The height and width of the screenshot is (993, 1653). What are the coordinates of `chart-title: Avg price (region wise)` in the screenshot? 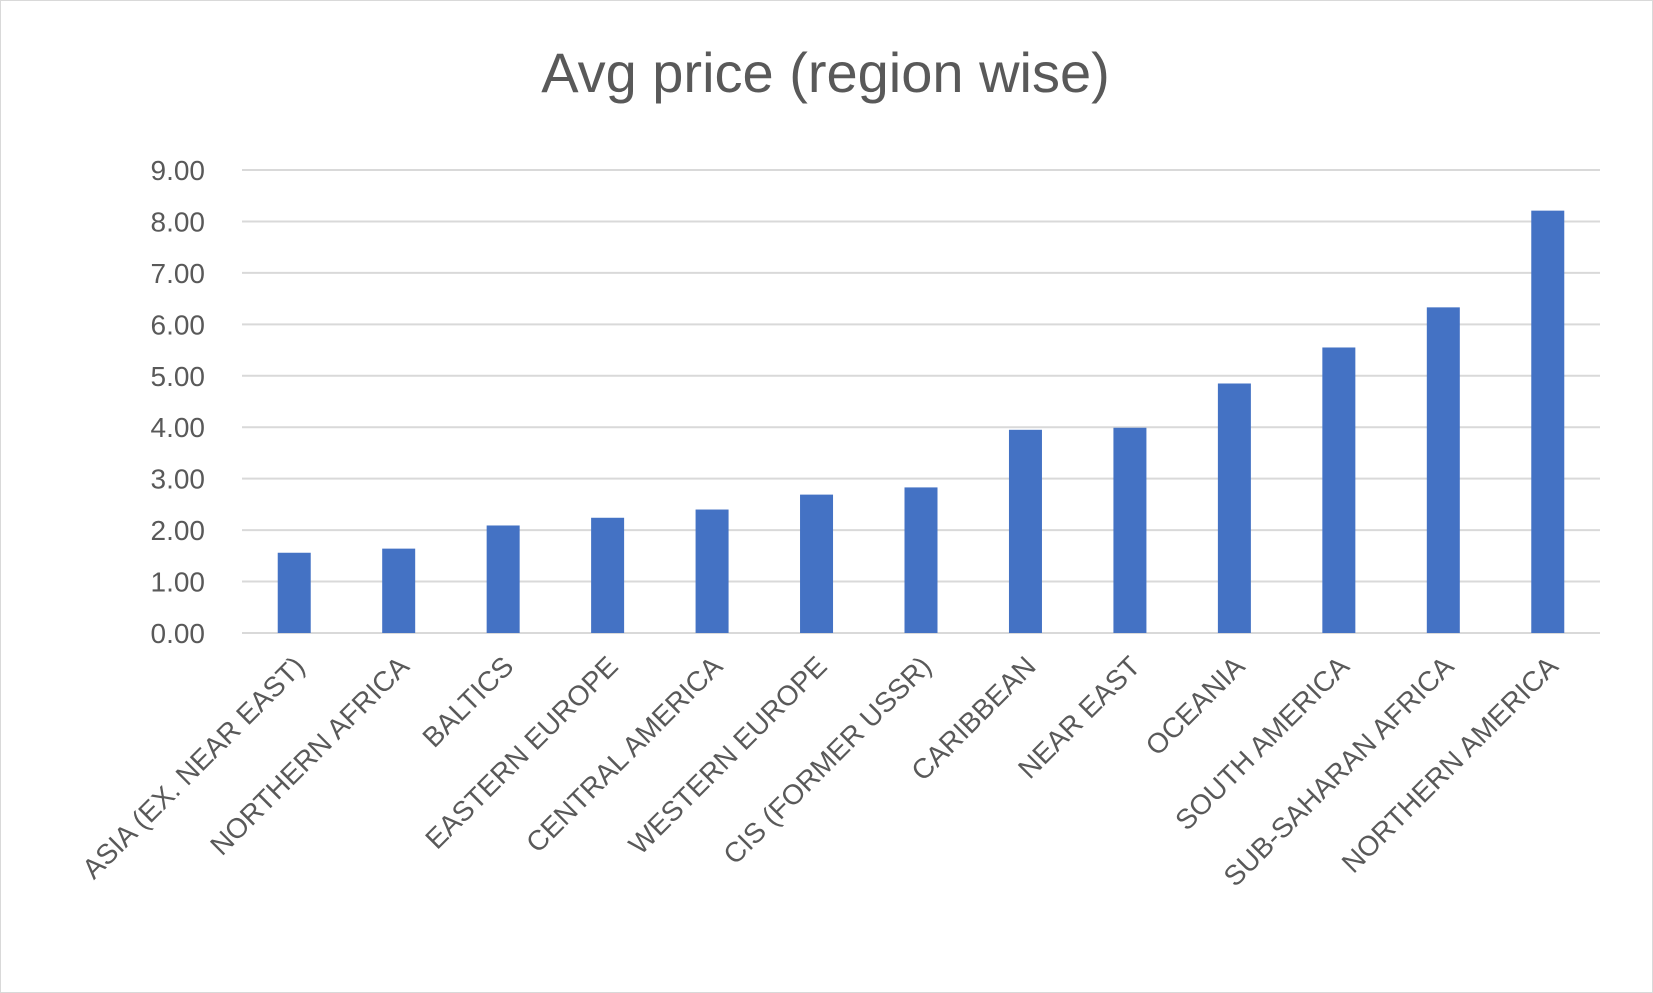 It's located at (825, 72).